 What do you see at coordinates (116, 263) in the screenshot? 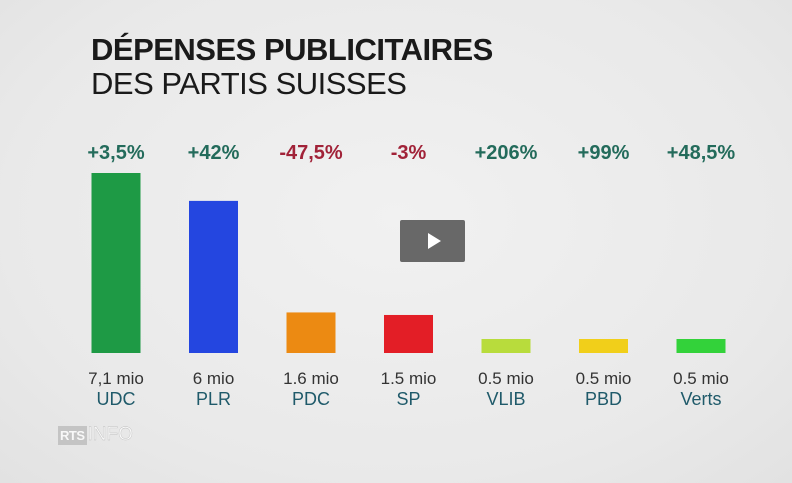
I see `bar-udc` at bounding box center [116, 263].